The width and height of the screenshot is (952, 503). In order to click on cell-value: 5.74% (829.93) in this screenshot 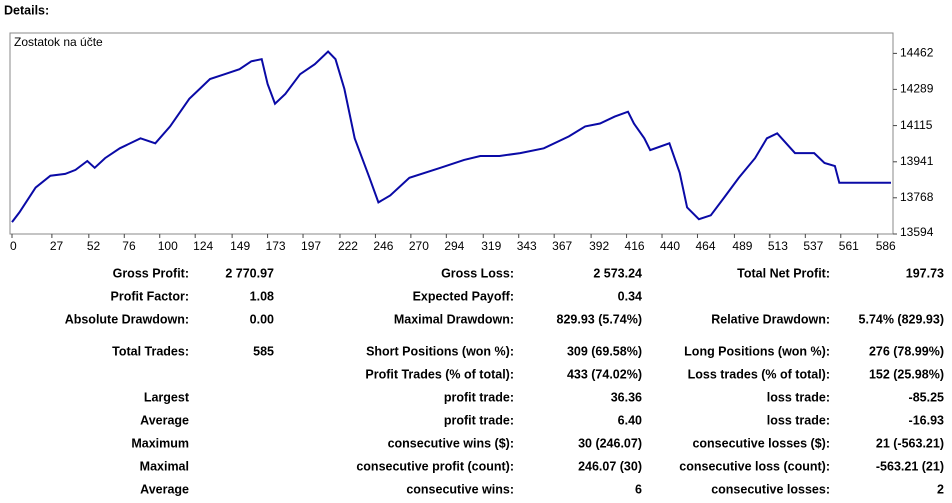, I will do `click(901, 319)`.